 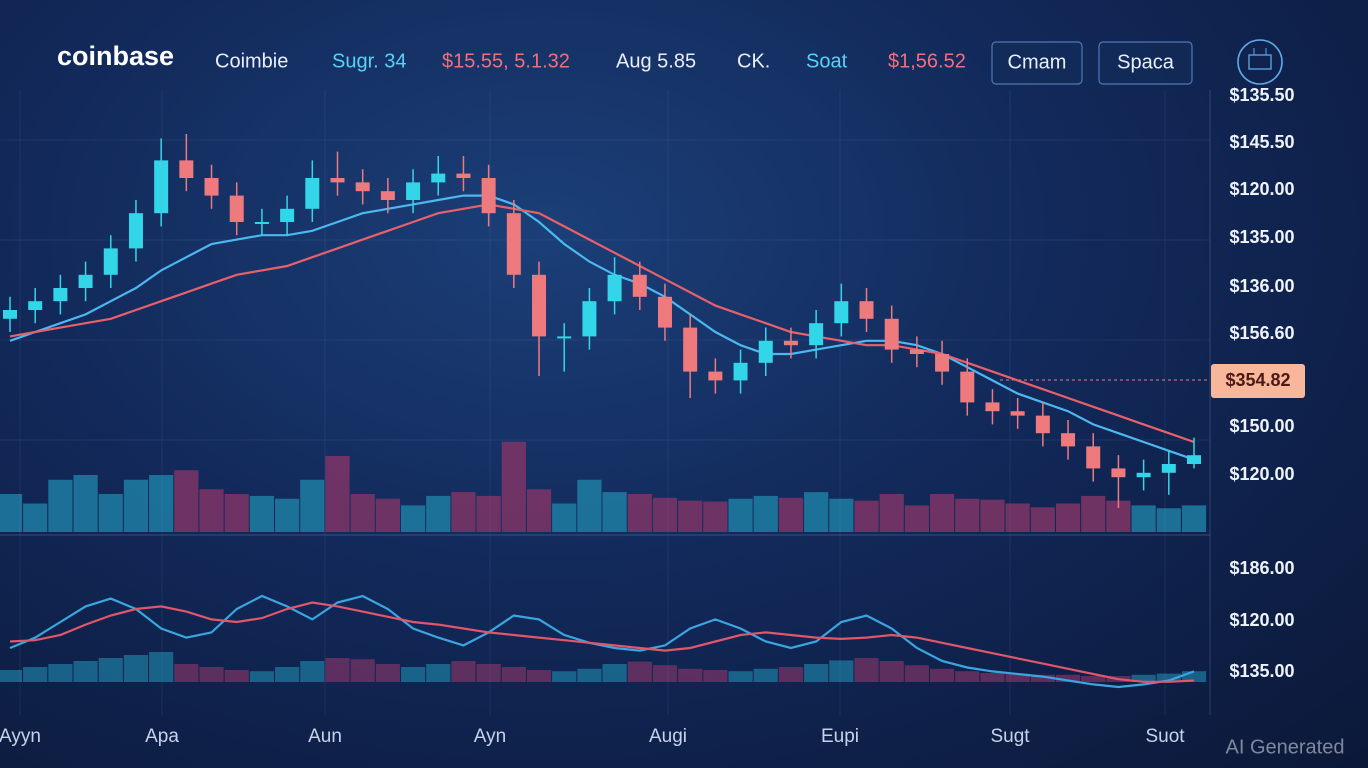 I want to click on price-label: $135.00, so click(x=1261, y=237).